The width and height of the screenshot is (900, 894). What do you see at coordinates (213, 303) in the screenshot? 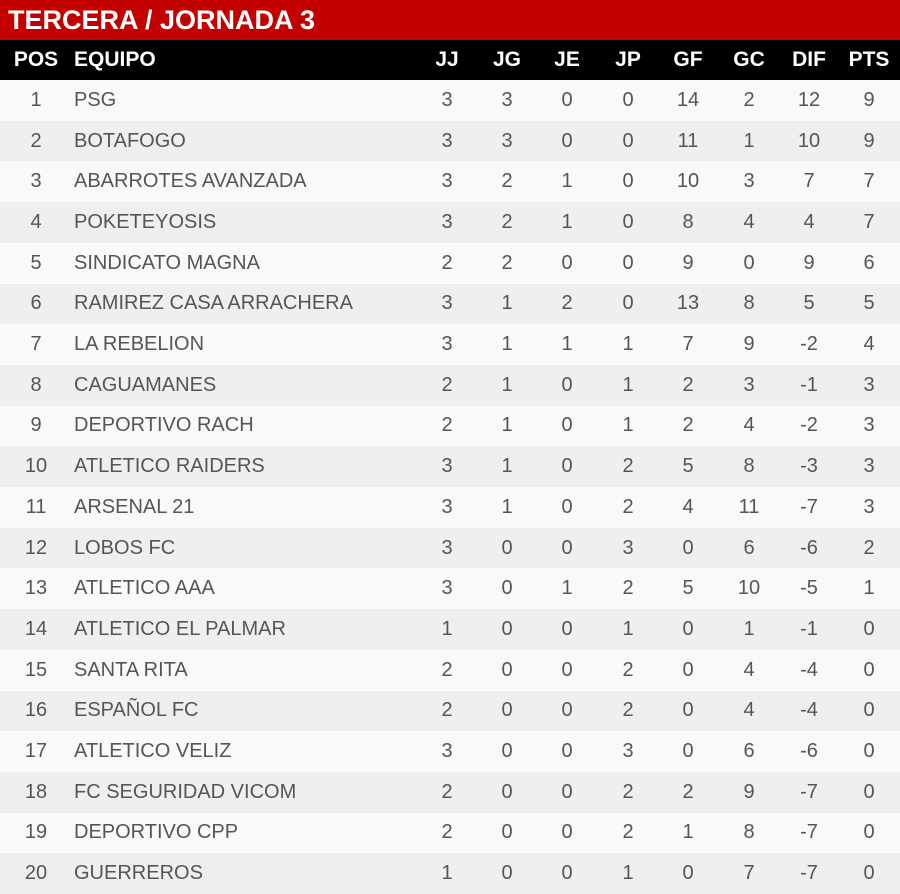
I see `team-name: RAMIREZ CASA ARRACHERA` at bounding box center [213, 303].